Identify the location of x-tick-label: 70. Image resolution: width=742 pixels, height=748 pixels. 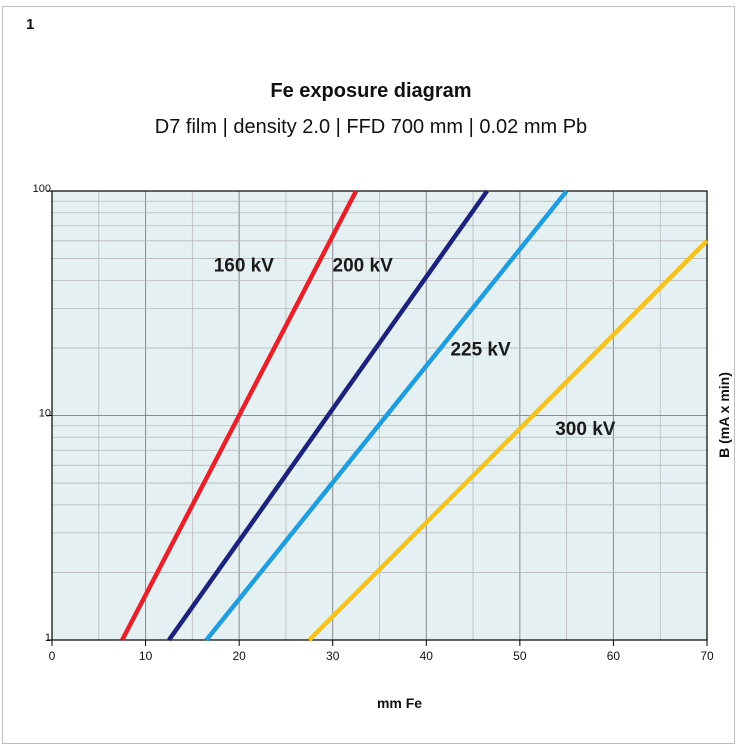
(707, 656).